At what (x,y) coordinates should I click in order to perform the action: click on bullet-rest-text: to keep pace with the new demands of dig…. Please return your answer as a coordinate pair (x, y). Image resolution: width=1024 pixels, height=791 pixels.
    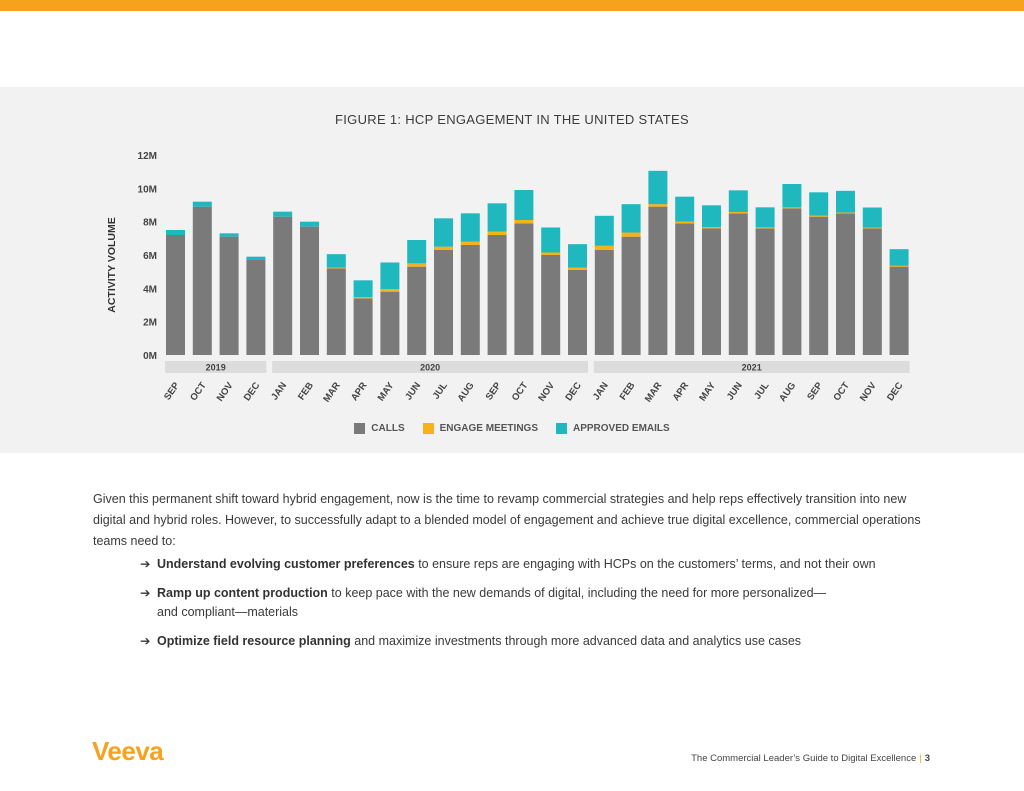
    Looking at the image, I should click on (492, 602).